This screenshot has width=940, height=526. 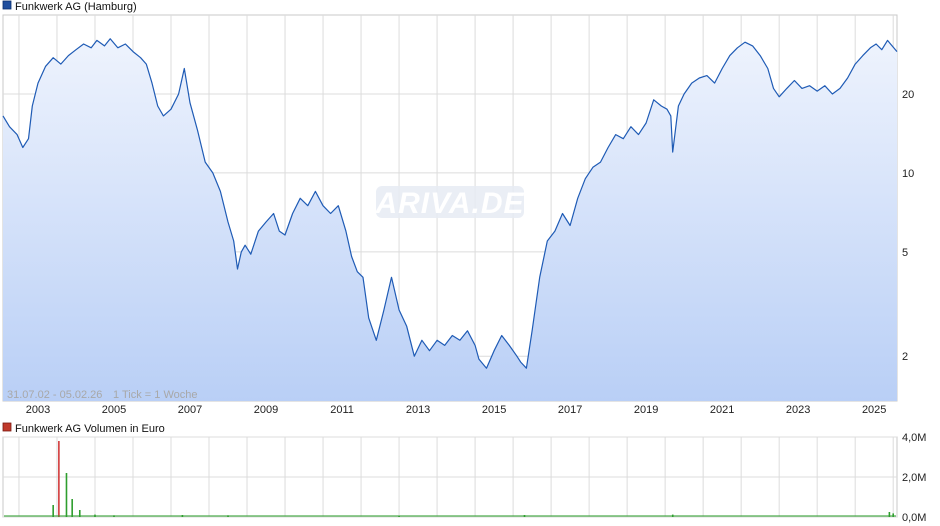 What do you see at coordinates (798, 410) in the screenshot?
I see `price-x-tick-label: 2023` at bounding box center [798, 410].